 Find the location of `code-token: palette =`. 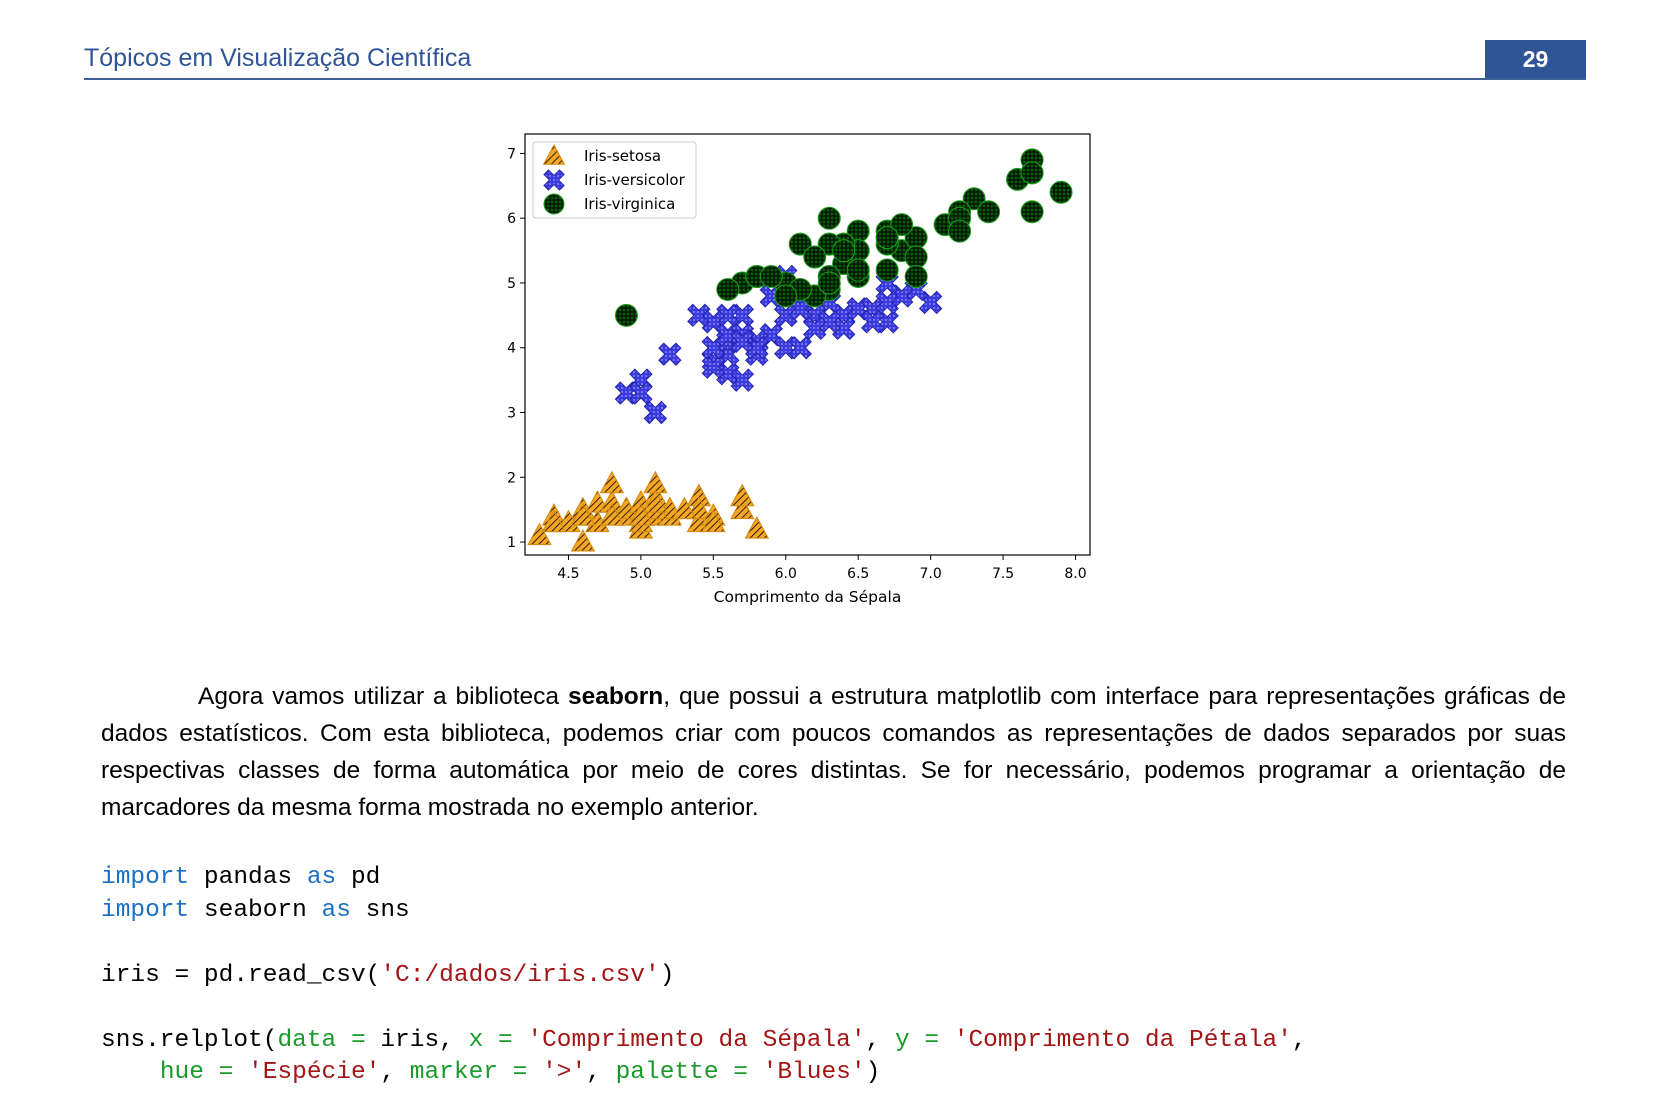

code-token: palette = is located at coordinates (689, 1072).